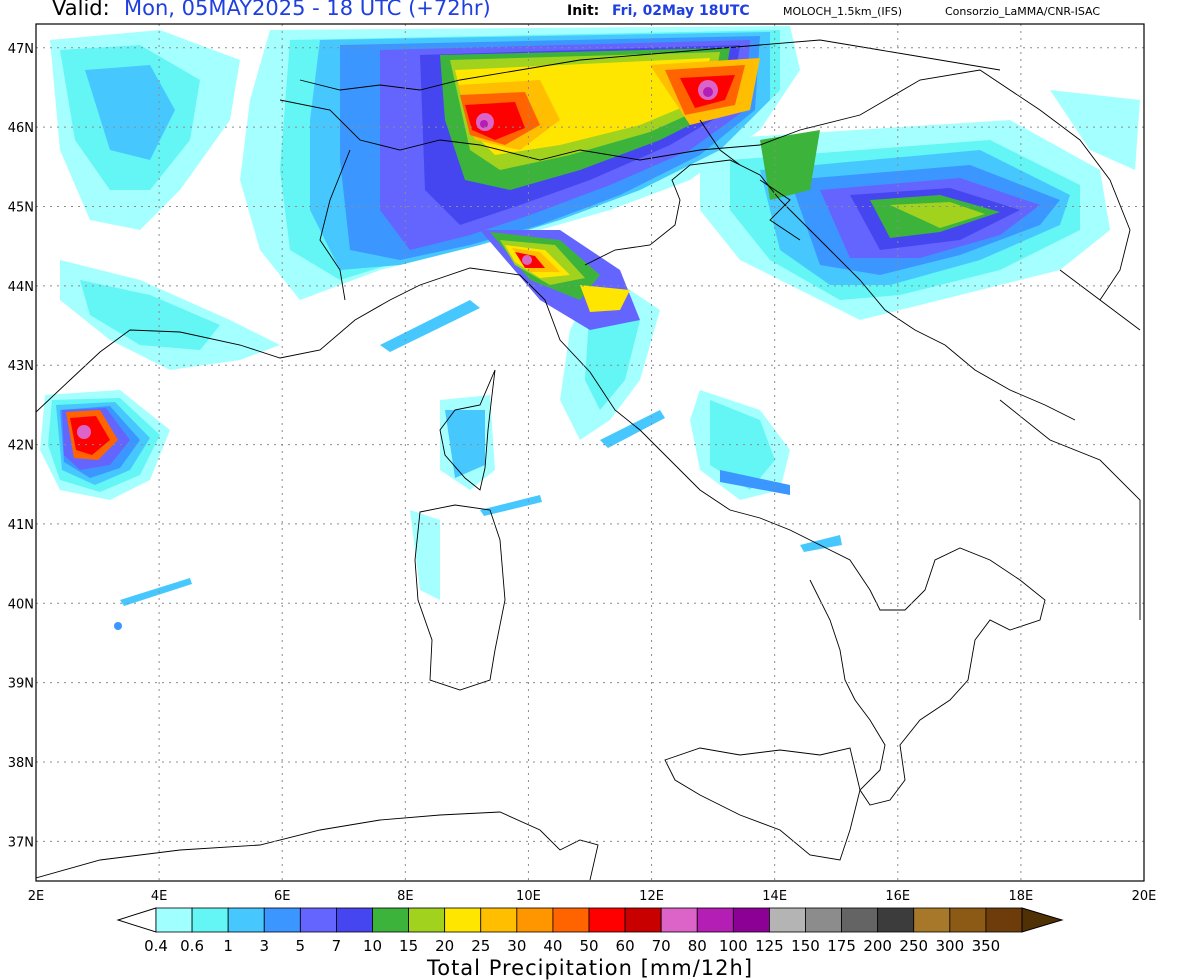 Image resolution: width=1180 pixels, height=980 pixels. I want to click on colorbar-label: 0.6, so click(192, 946).